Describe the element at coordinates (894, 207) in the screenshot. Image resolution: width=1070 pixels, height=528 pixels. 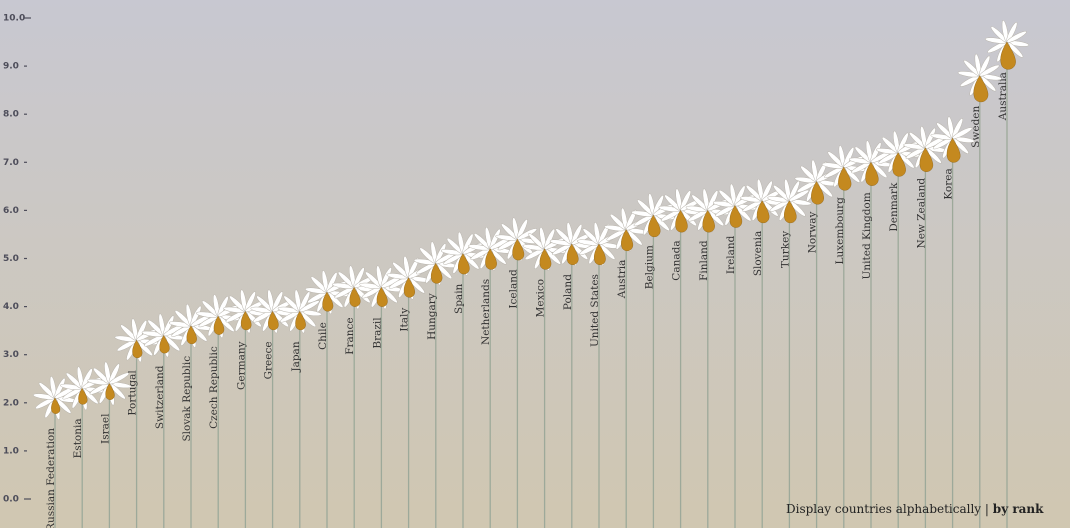
I see `country-label: Denmark` at that location.